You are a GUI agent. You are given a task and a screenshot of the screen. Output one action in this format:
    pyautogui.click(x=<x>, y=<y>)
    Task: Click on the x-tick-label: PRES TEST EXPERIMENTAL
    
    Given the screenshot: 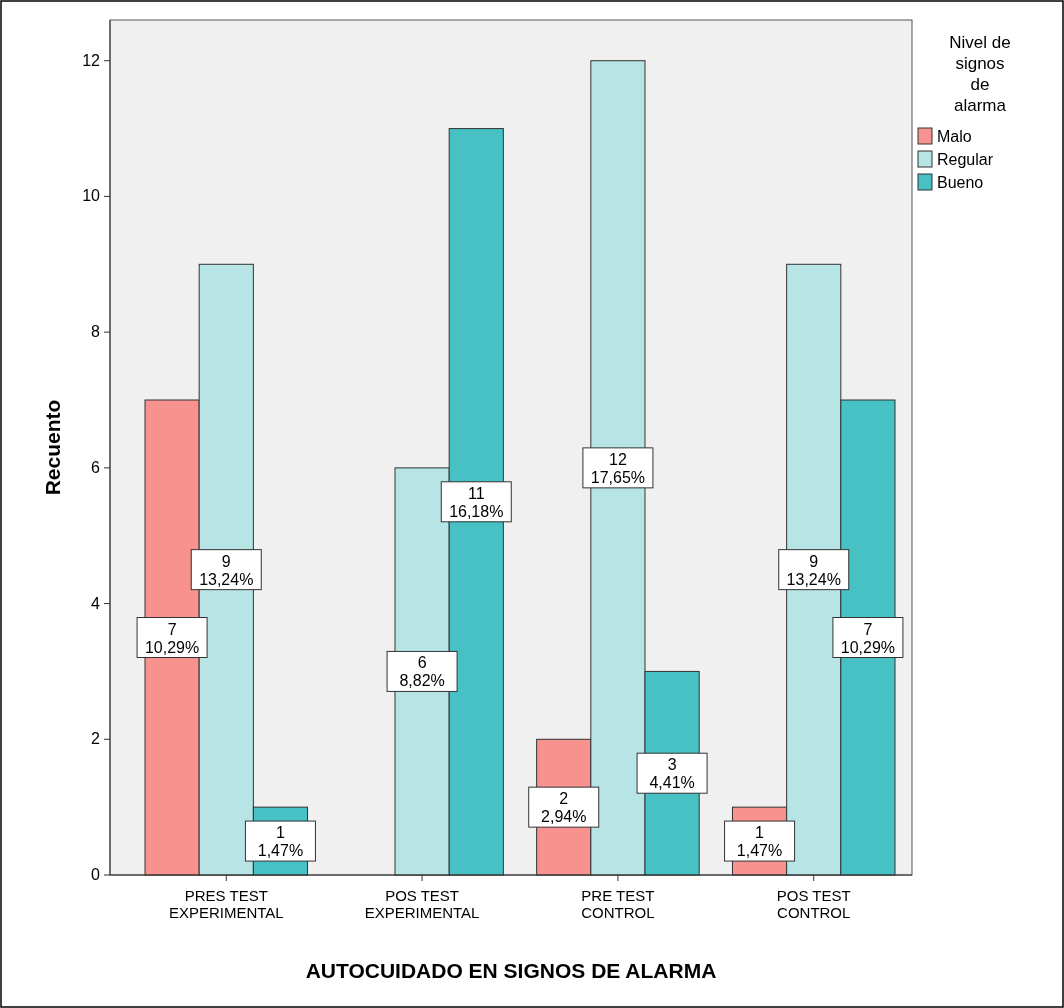 What is the action you would take?
    pyautogui.click(x=226, y=904)
    